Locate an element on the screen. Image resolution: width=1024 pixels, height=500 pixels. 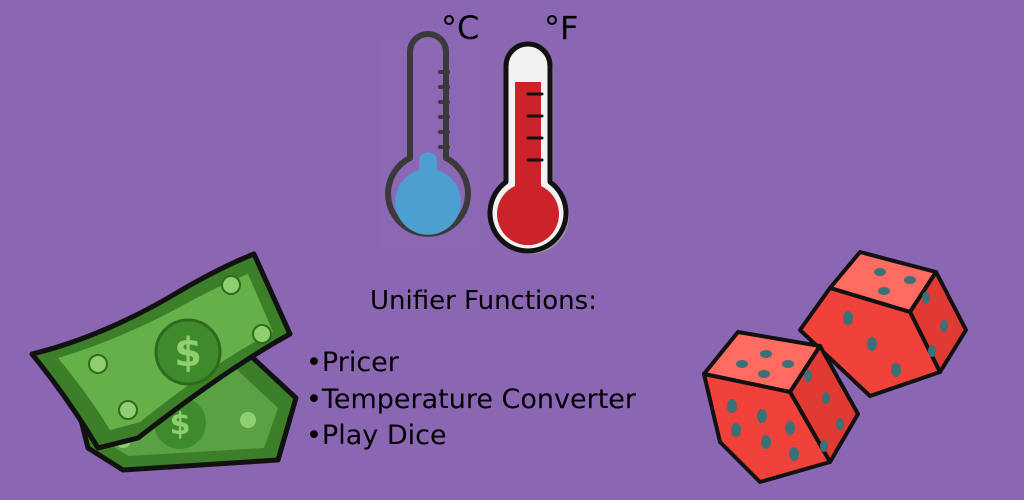
dice-icon is located at coordinates (835, 367).